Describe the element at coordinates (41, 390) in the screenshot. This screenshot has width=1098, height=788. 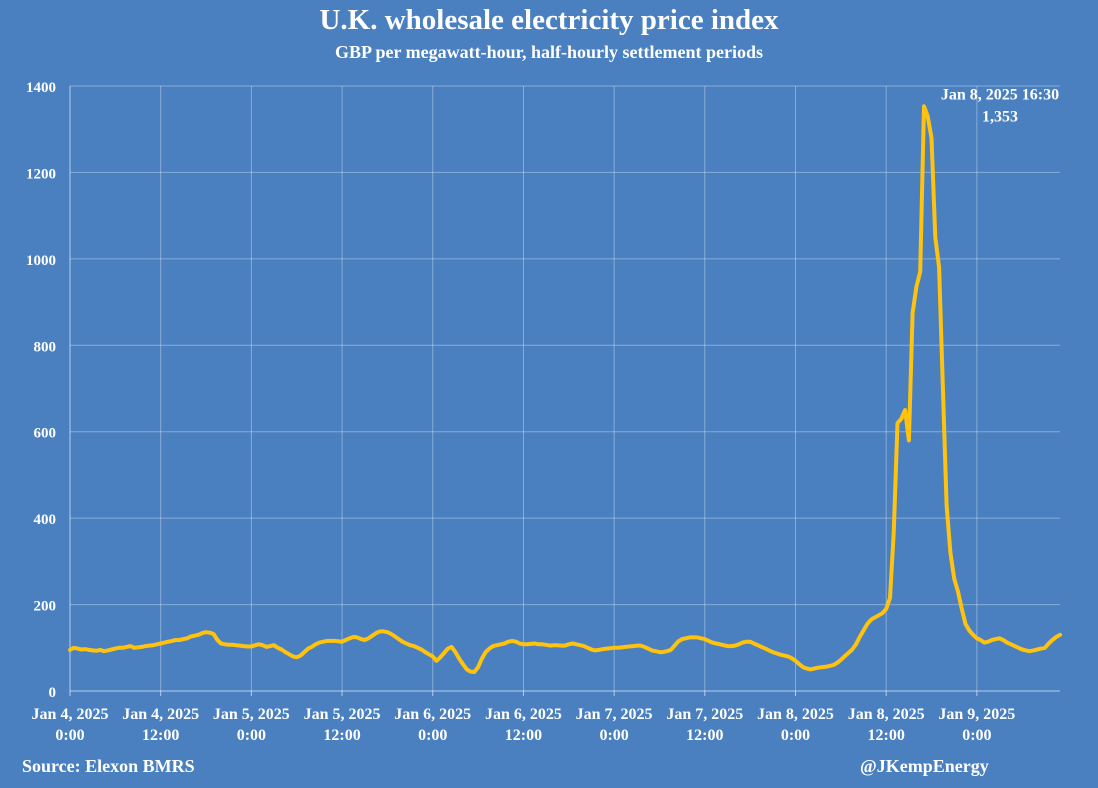
I see `y-axis-ticks: 0 200 400 600 800 1000 1200 1400` at that location.